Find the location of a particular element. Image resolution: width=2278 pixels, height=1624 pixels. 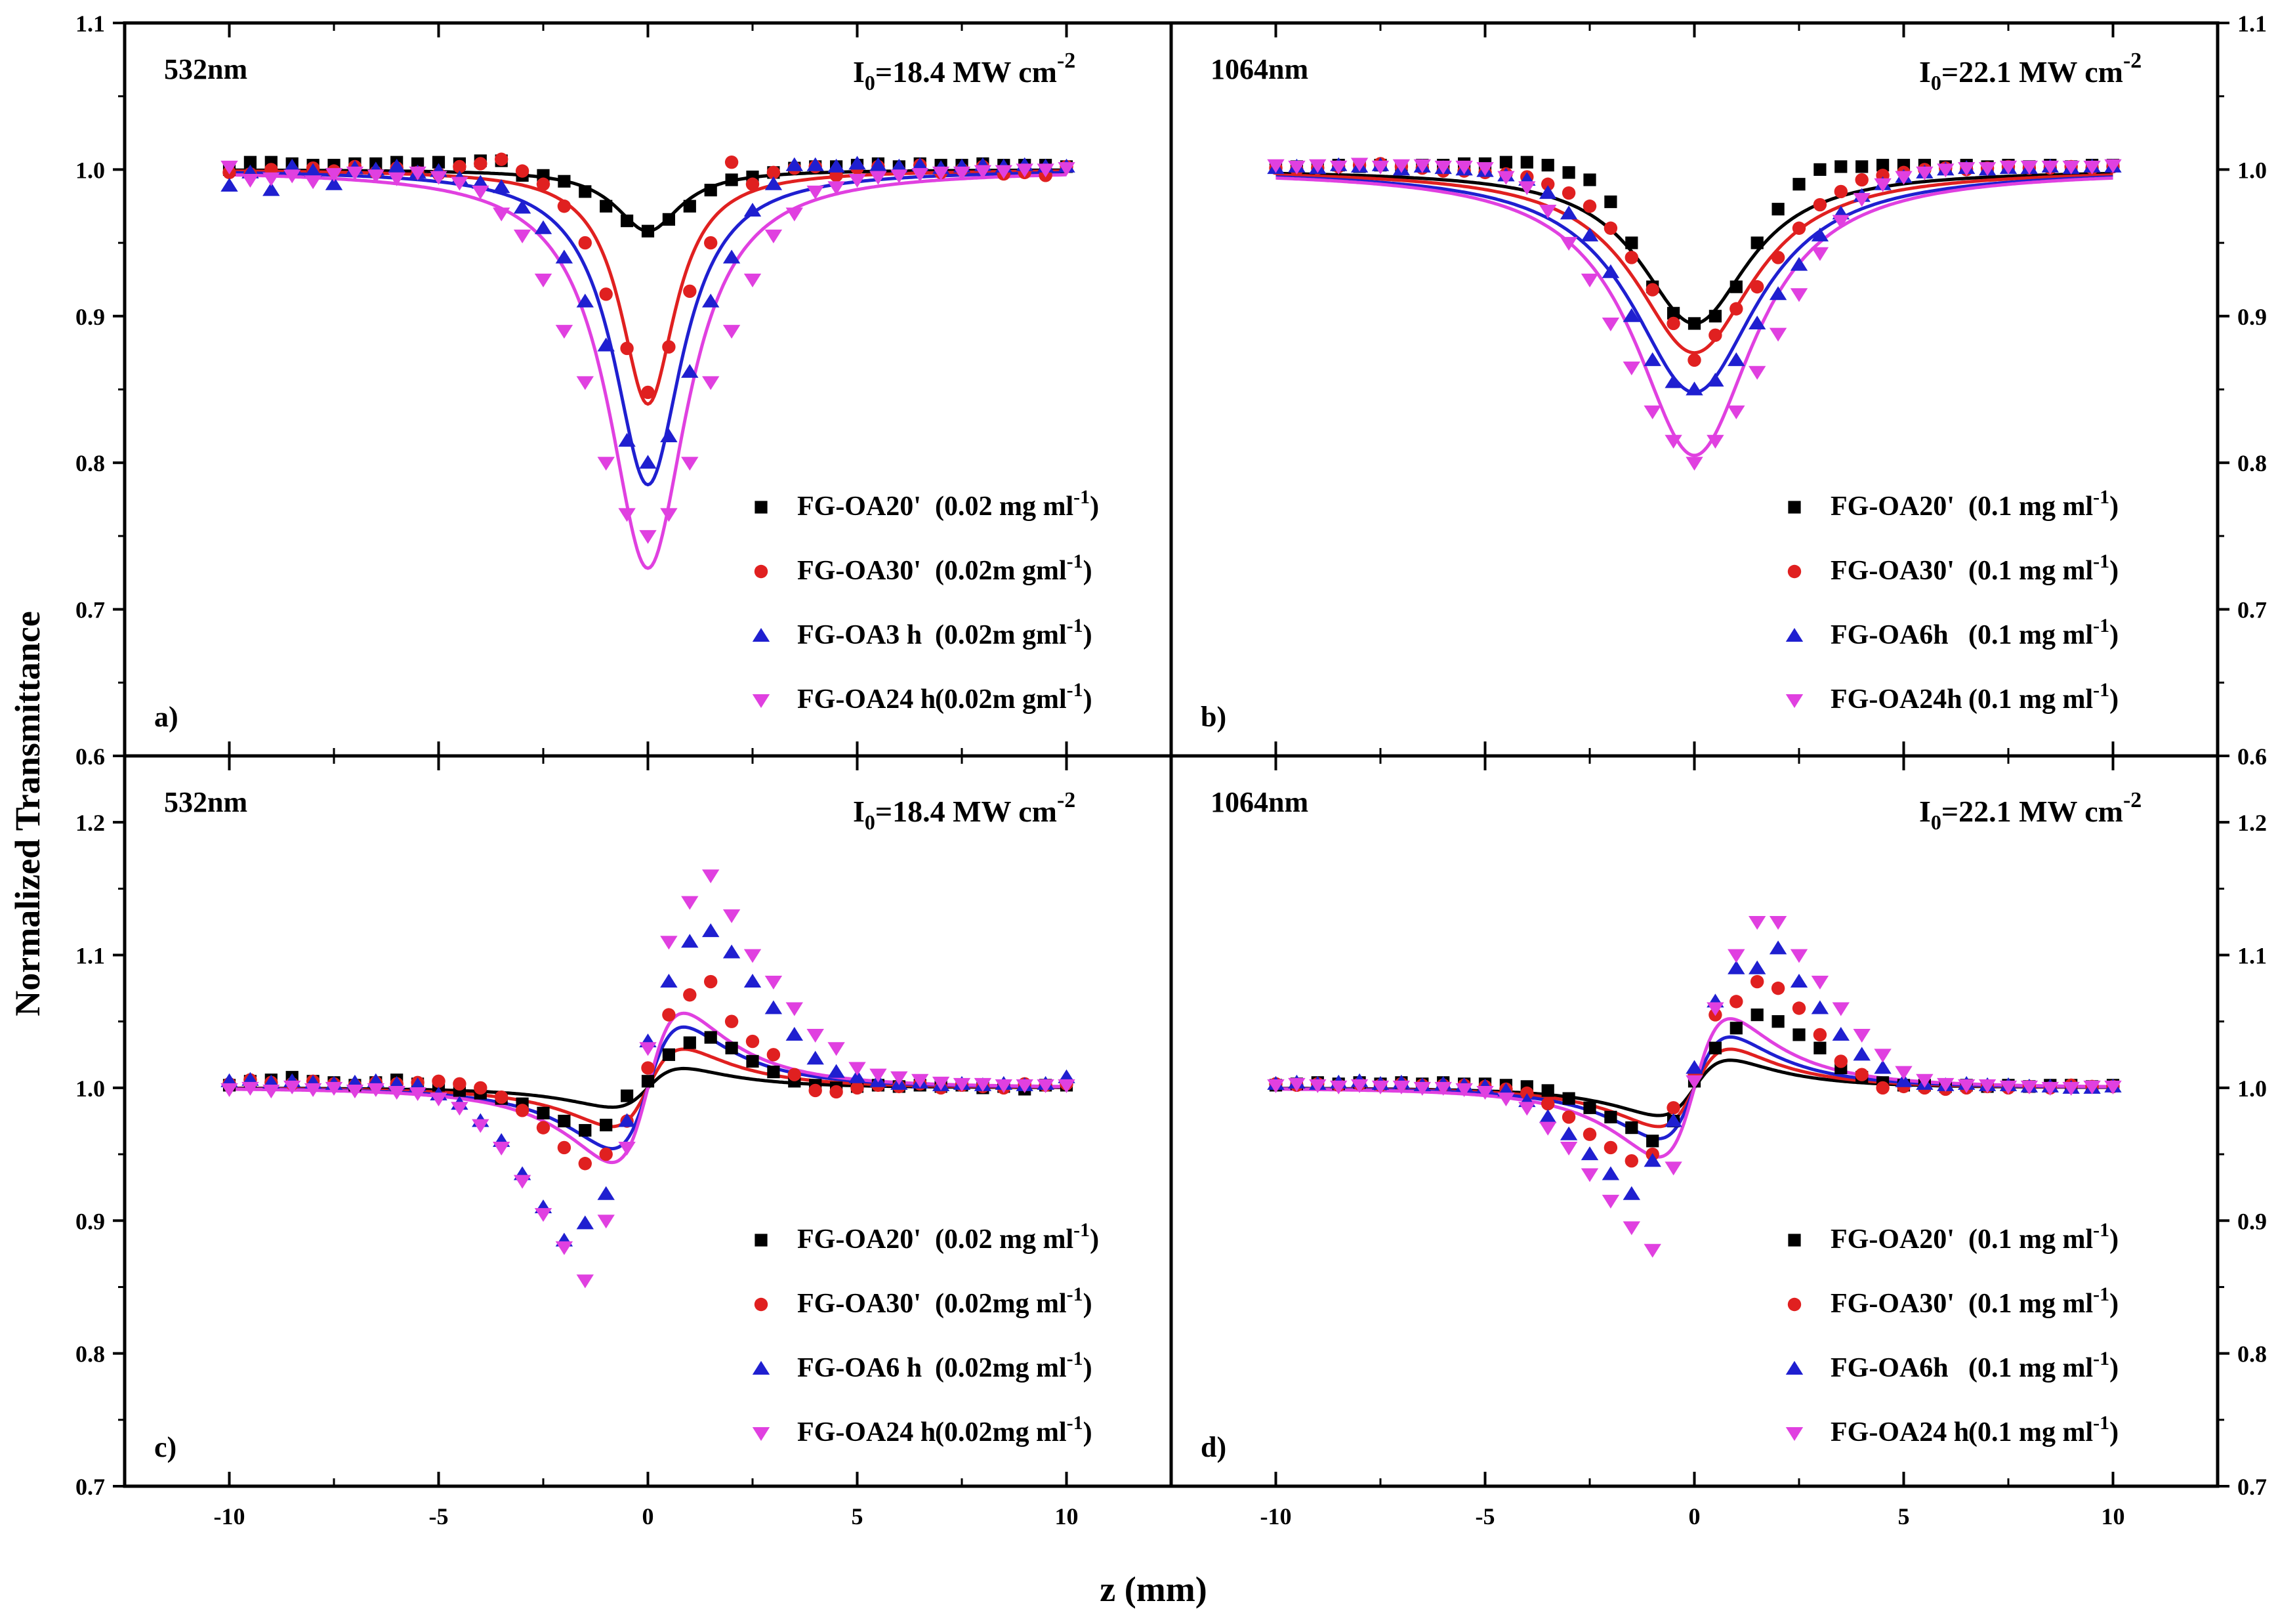

legend-name-4: FG-OA24 h is located at coordinates (866, 699).